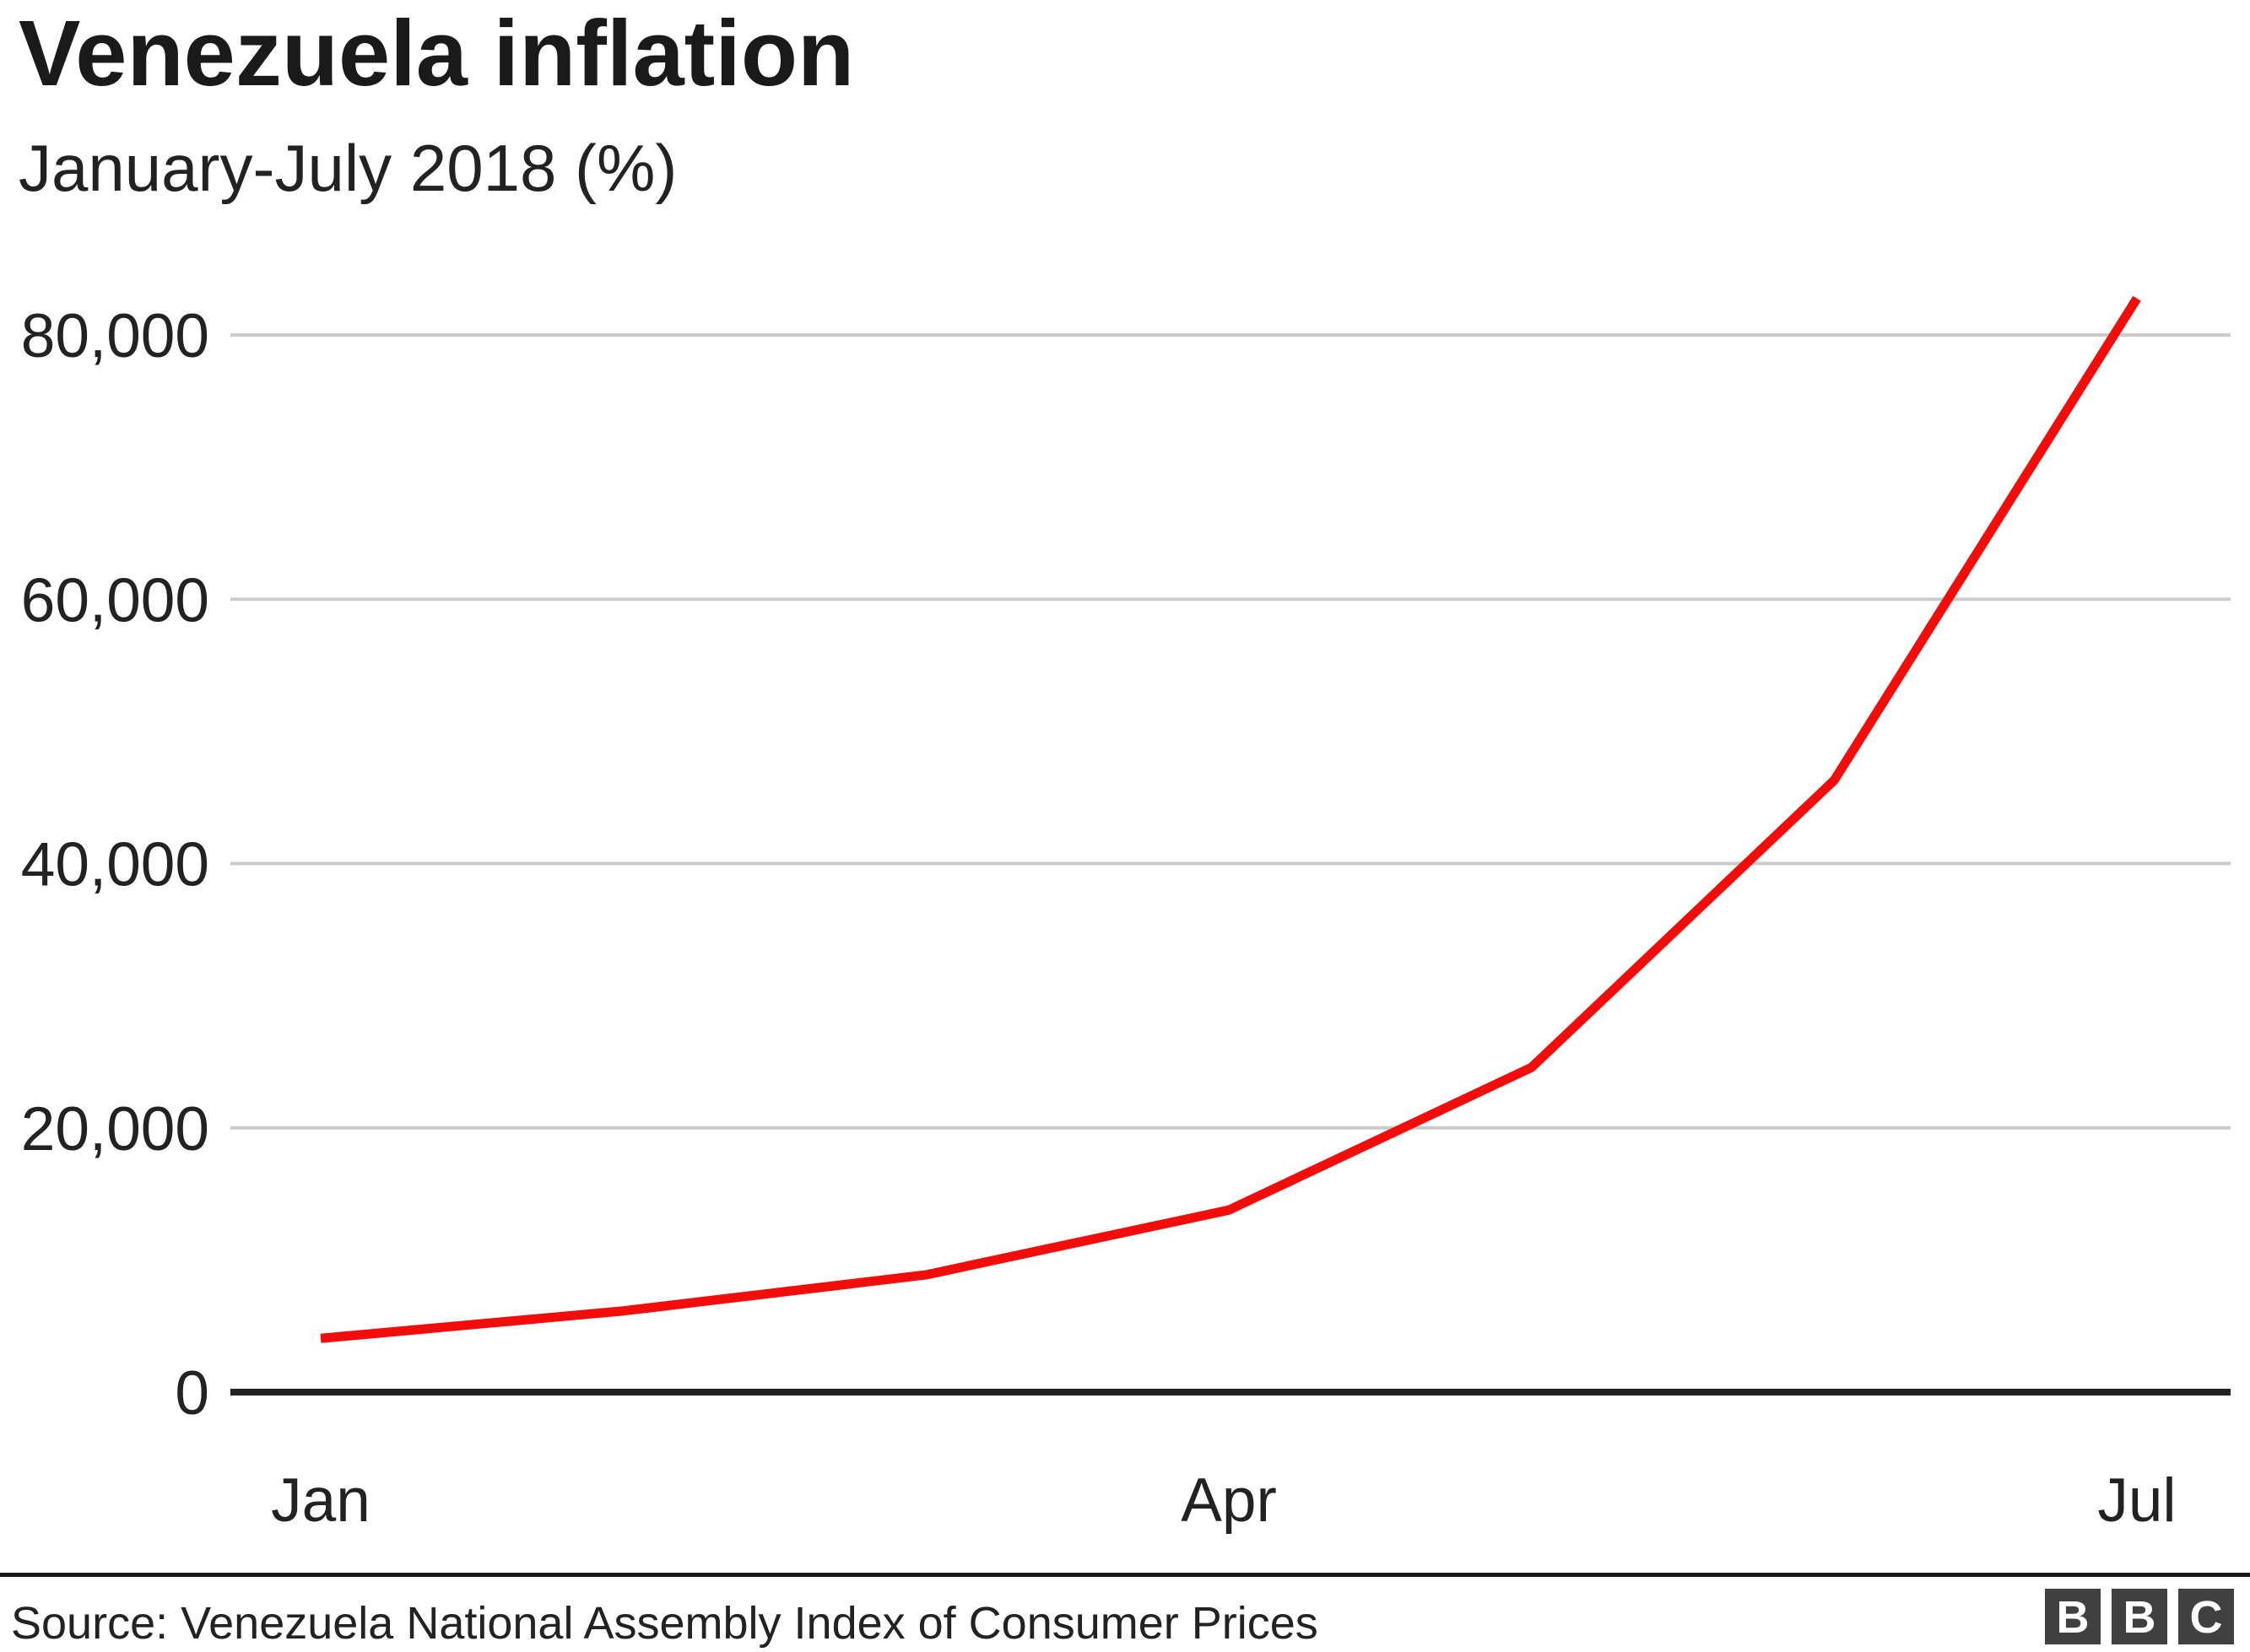 This screenshot has height=1652, width=2250. Describe the element at coordinates (115, 600) in the screenshot. I see `y-axis-tick-label: 60,000` at that location.